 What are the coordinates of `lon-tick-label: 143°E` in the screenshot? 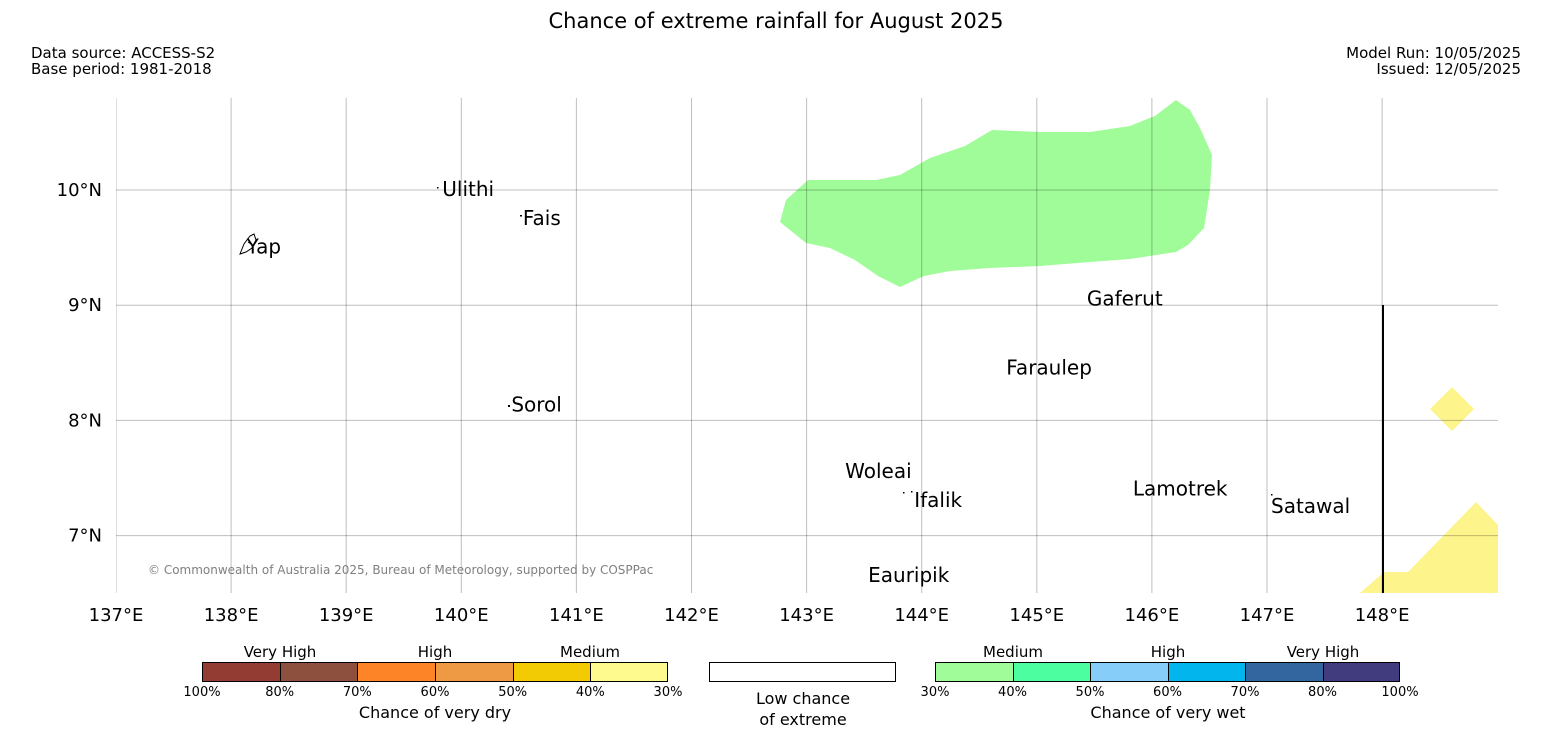 It's located at (806, 615).